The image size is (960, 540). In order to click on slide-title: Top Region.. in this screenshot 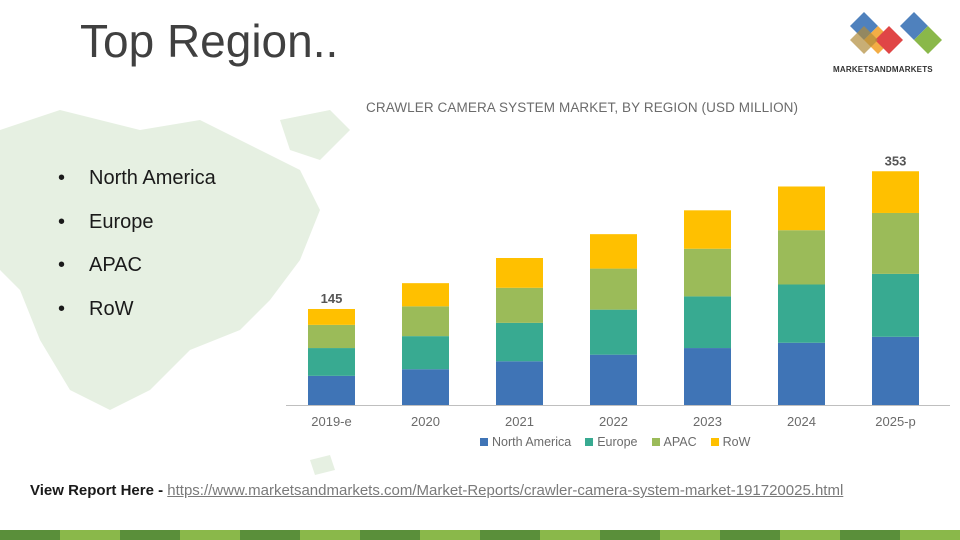, I will do `click(209, 41)`.